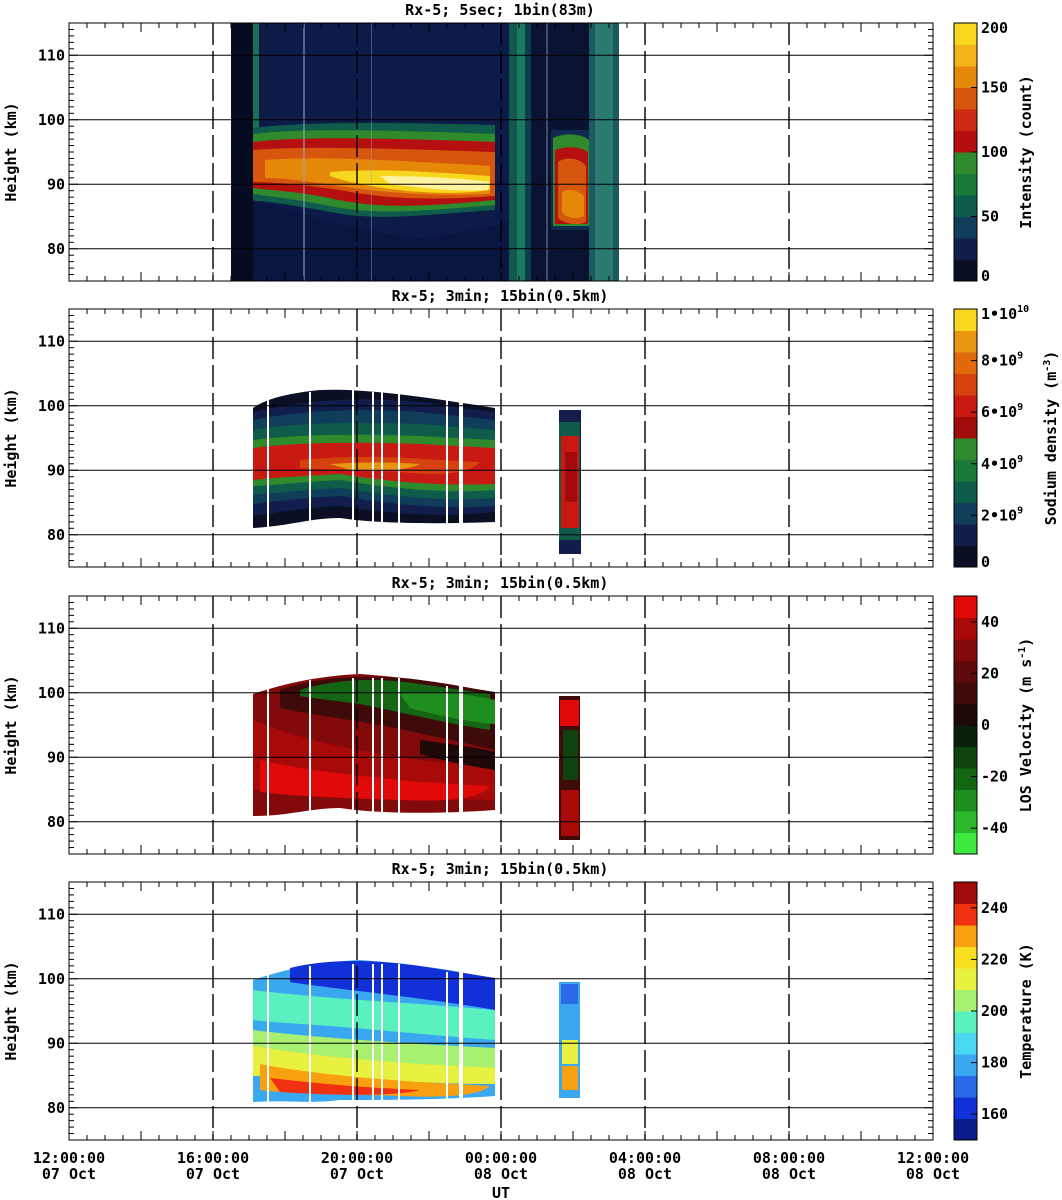  I want to click on colorbar-label: Temperature (K), so click(1026, 1010).